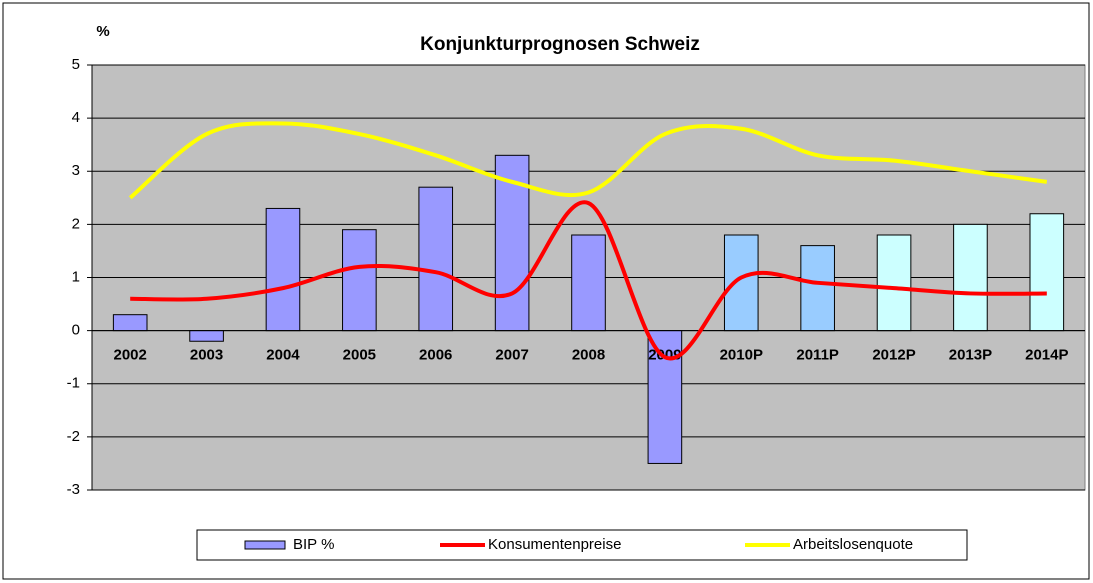  I want to click on y-tick-label: 2, so click(76, 223).